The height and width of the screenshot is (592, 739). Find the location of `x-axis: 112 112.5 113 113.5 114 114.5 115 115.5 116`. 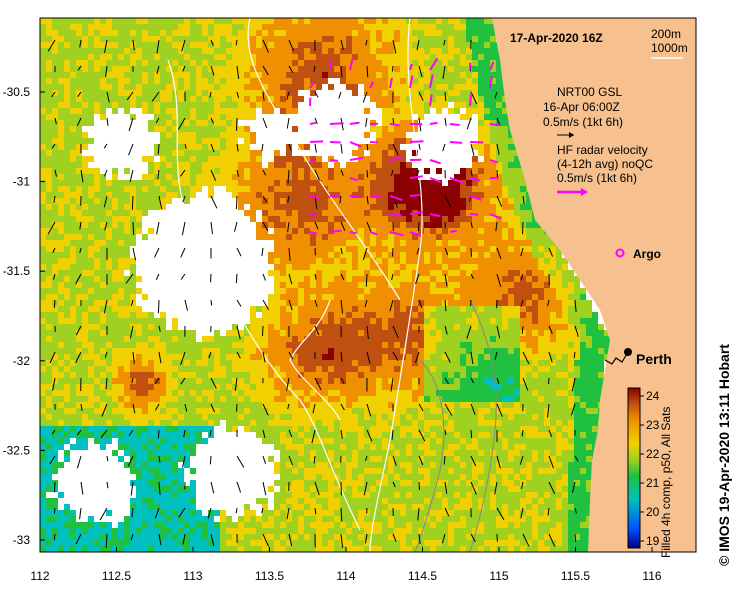

x-axis: 112 112.5 113 113.5 114 114.5 115 115.5 116 is located at coordinates (346, 565).